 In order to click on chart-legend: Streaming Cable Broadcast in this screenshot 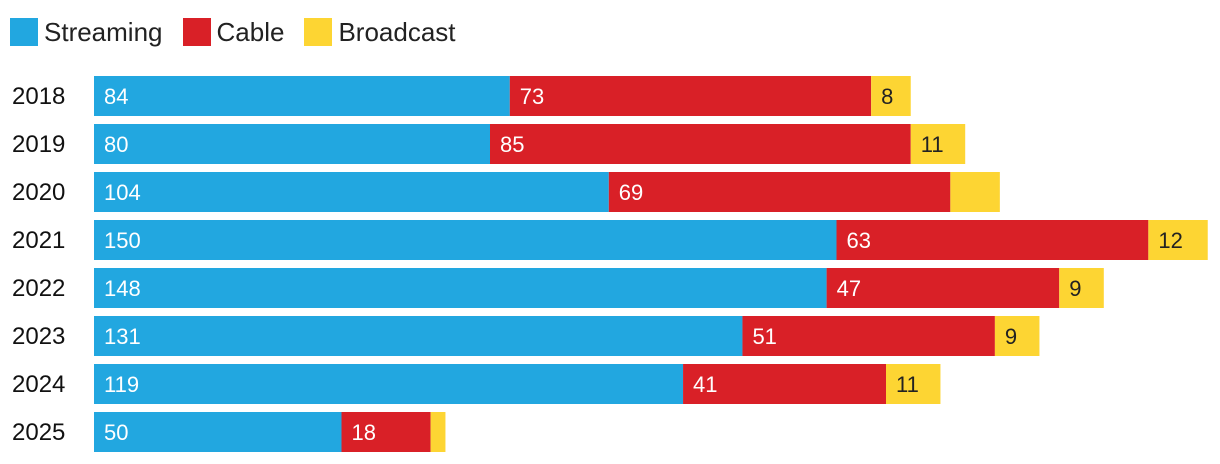, I will do `click(243, 32)`.